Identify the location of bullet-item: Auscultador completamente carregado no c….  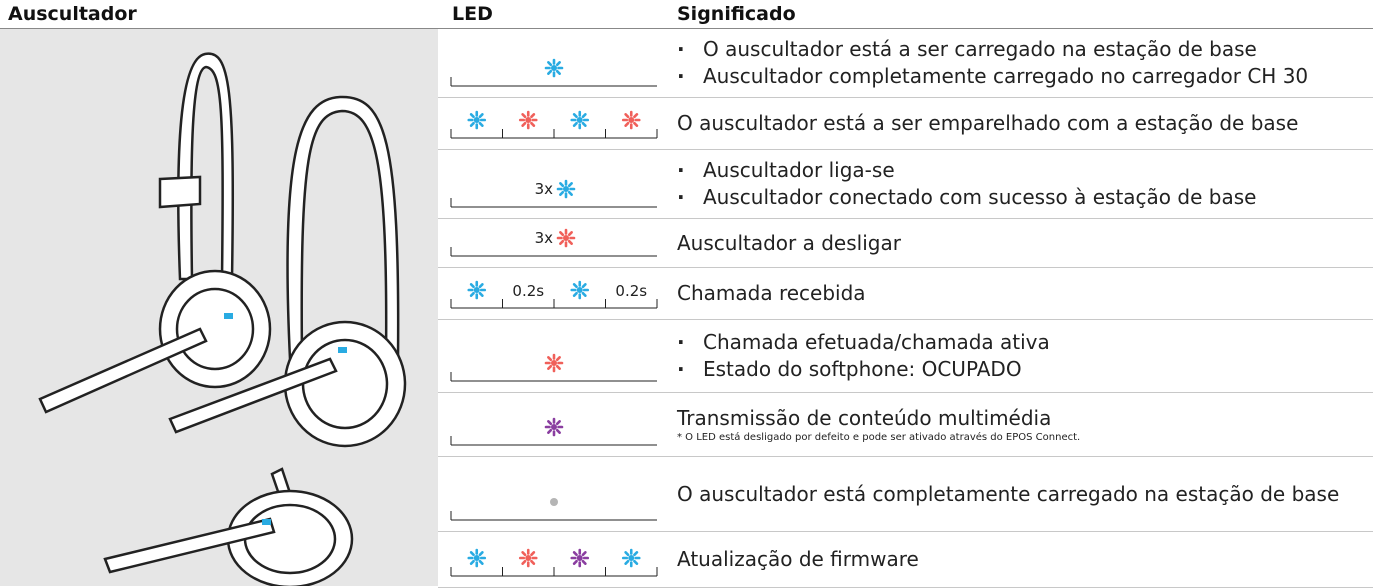
(1019, 76).